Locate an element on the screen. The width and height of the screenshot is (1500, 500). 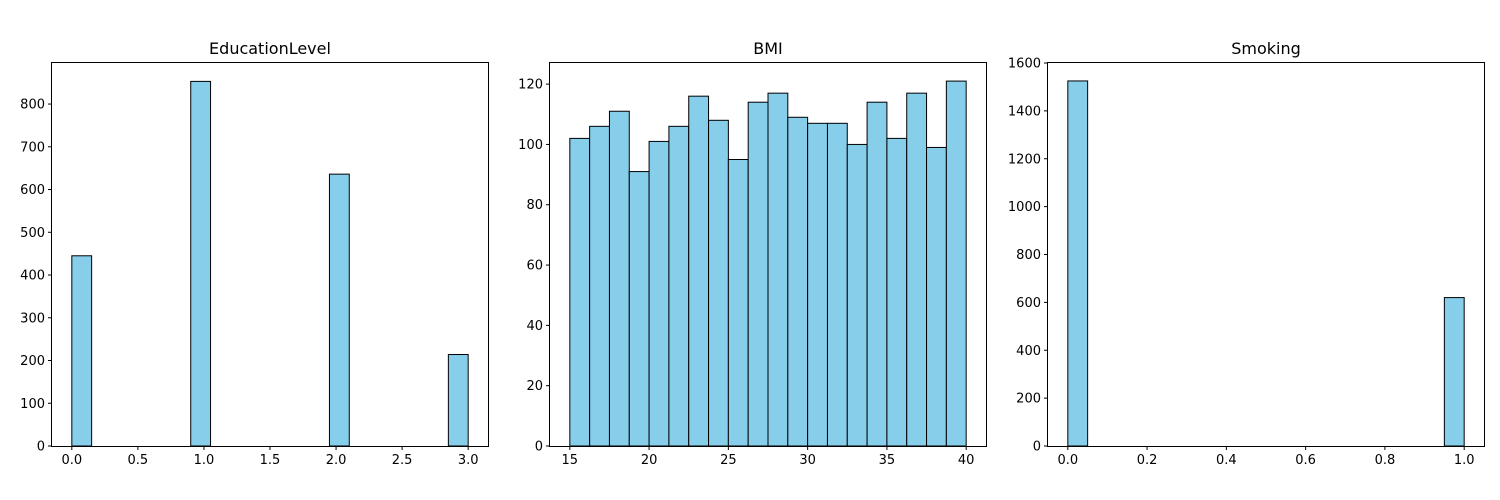
x-tick-label-education-level: 0.0 is located at coordinates (71, 460).